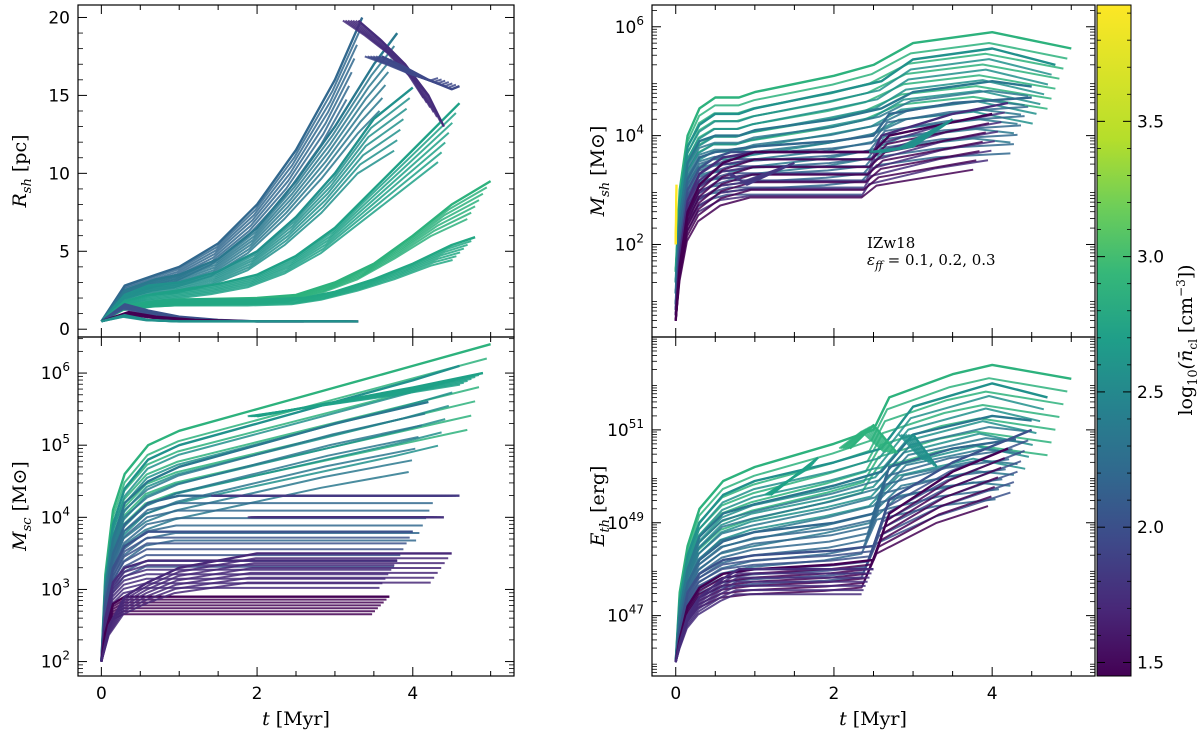 This screenshot has height=736, width=1200. Describe the element at coordinates (1150, 122) in the screenshot. I see `colorbar-tick-label: 3.5` at that location.